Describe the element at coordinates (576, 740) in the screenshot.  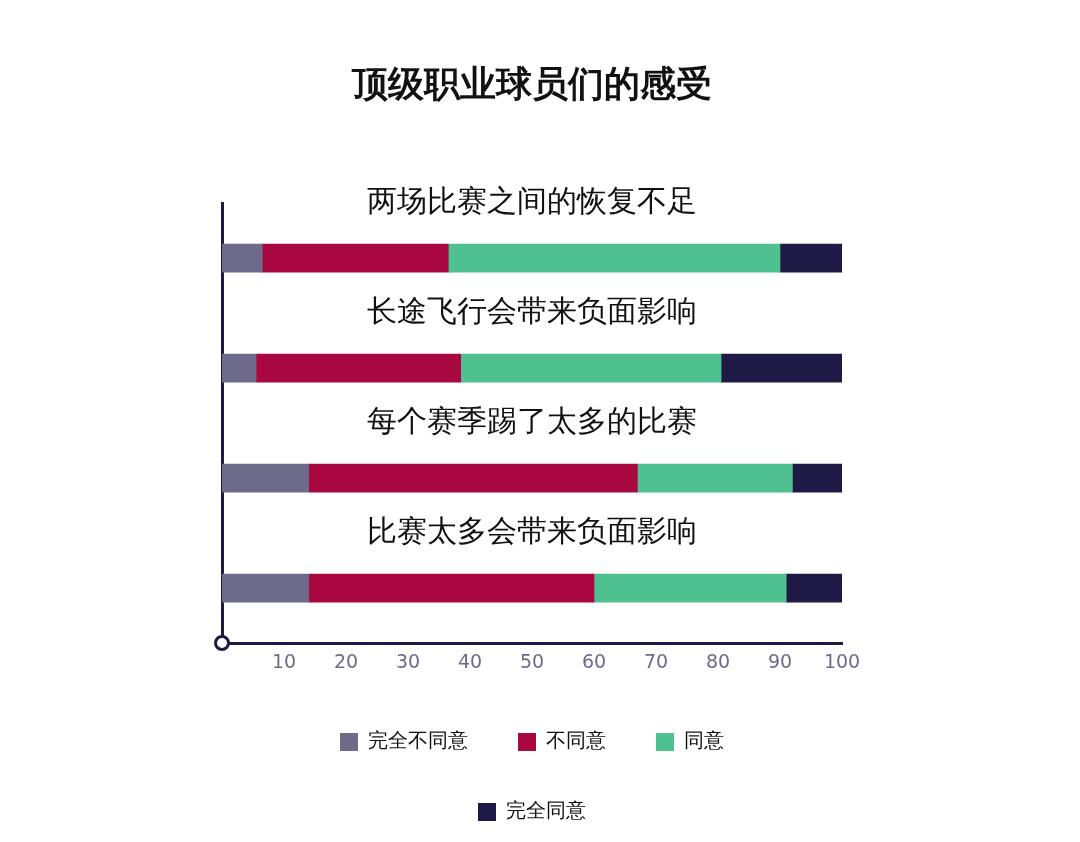
I see `legend-label: 不同意` at that location.